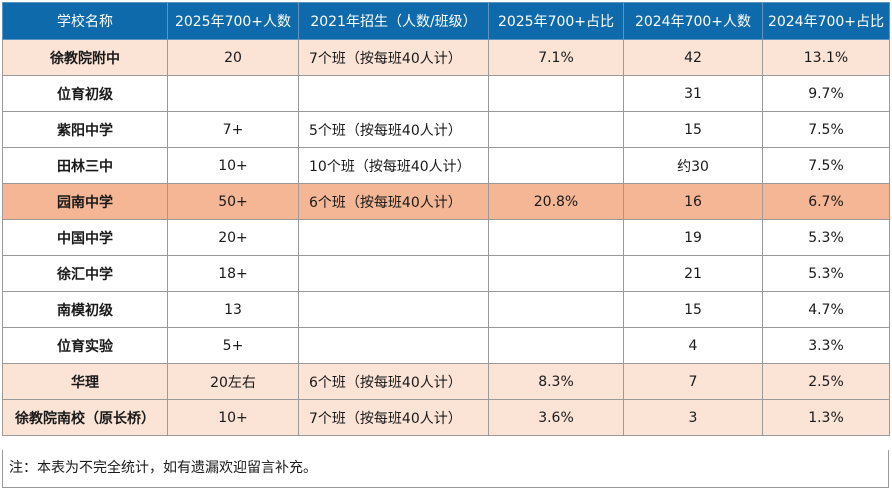 This screenshot has width=892, height=490. I want to click on school-name-cell: 华理, so click(85, 381).